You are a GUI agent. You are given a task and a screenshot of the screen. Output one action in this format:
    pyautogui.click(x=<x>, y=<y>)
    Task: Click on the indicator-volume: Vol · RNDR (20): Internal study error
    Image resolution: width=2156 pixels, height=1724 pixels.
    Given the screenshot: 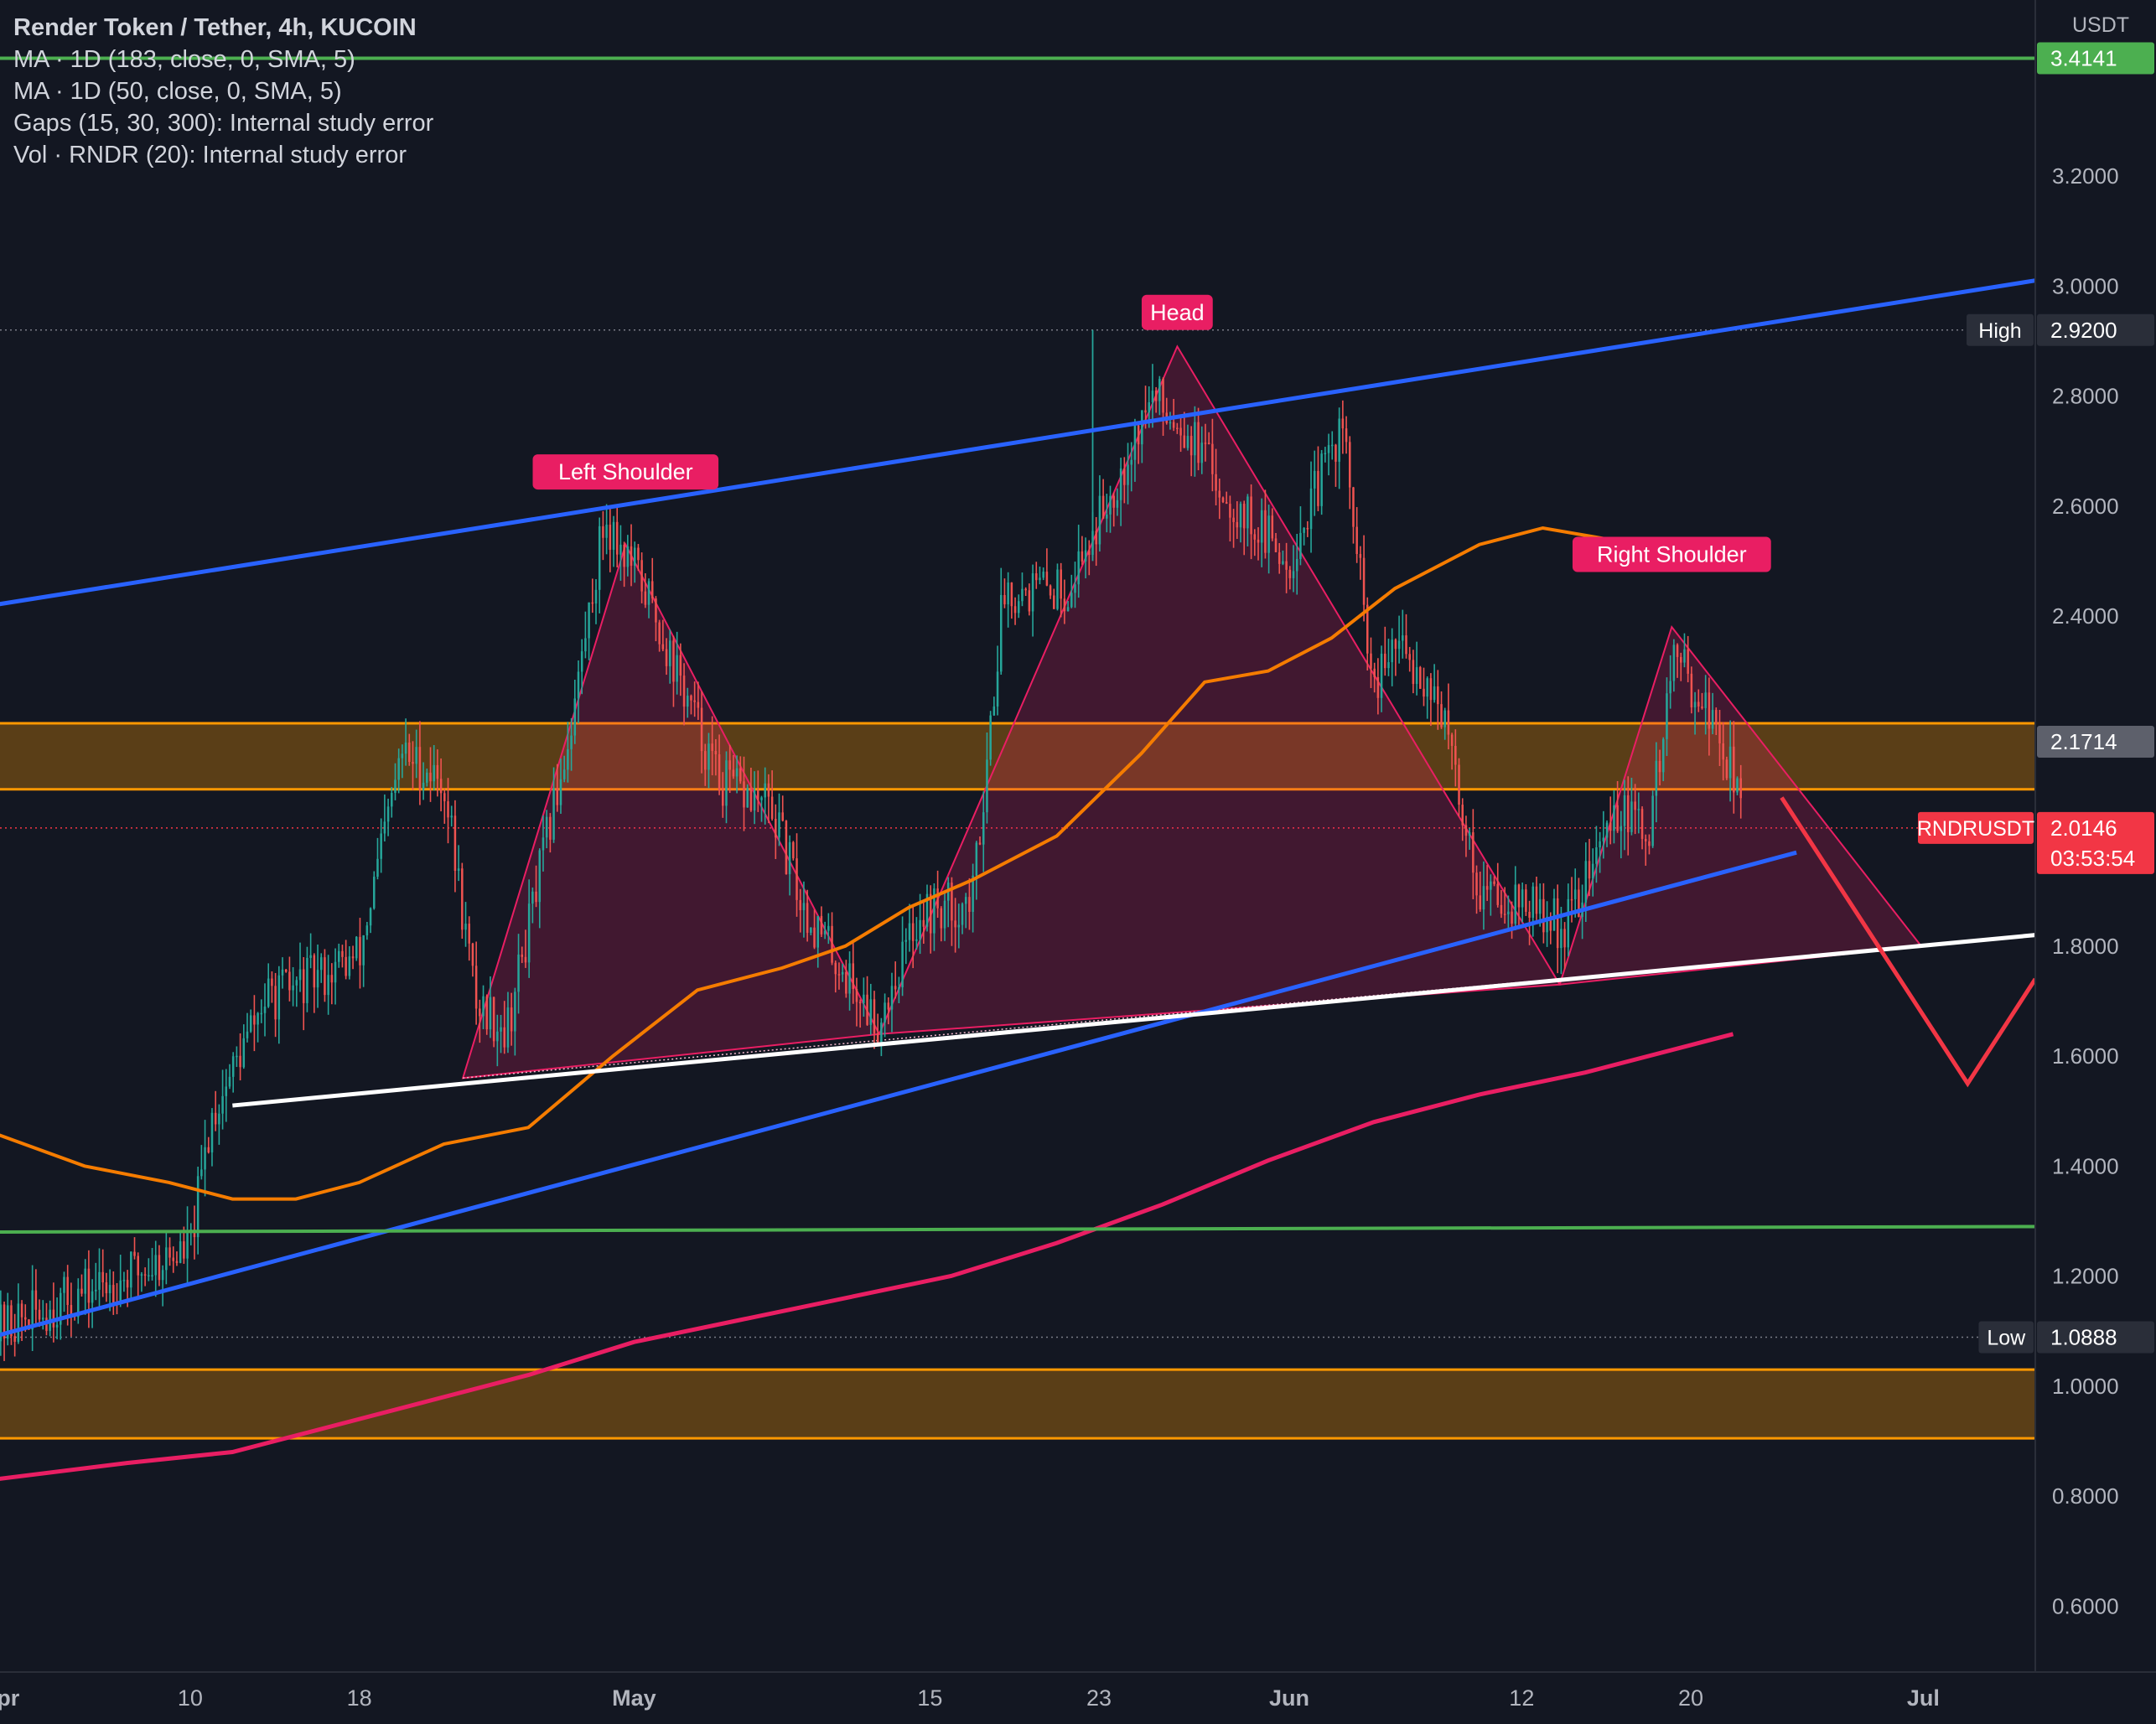 What is the action you would take?
    pyautogui.click(x=210, y=155)
    